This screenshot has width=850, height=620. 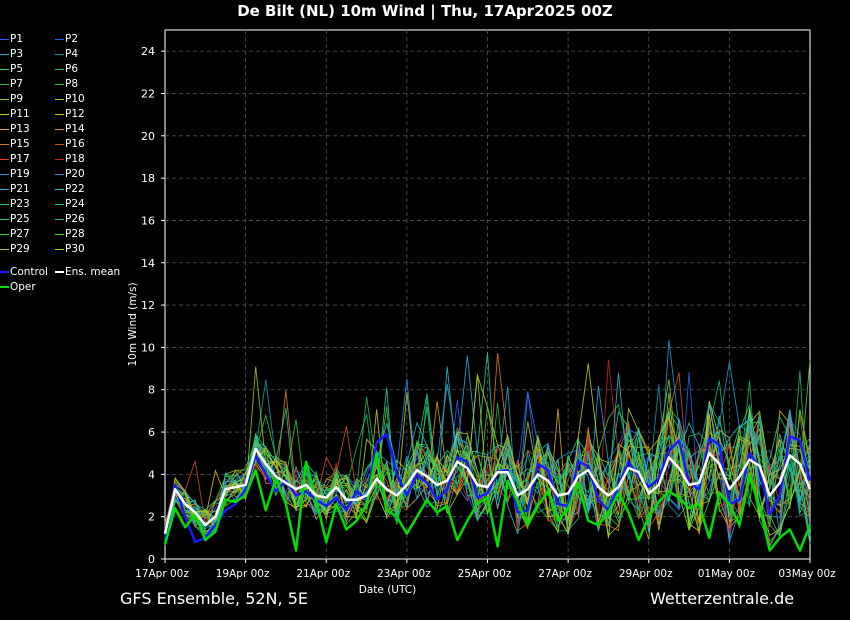 I want to click on legend-item: P20, so click(x=70, y=174).